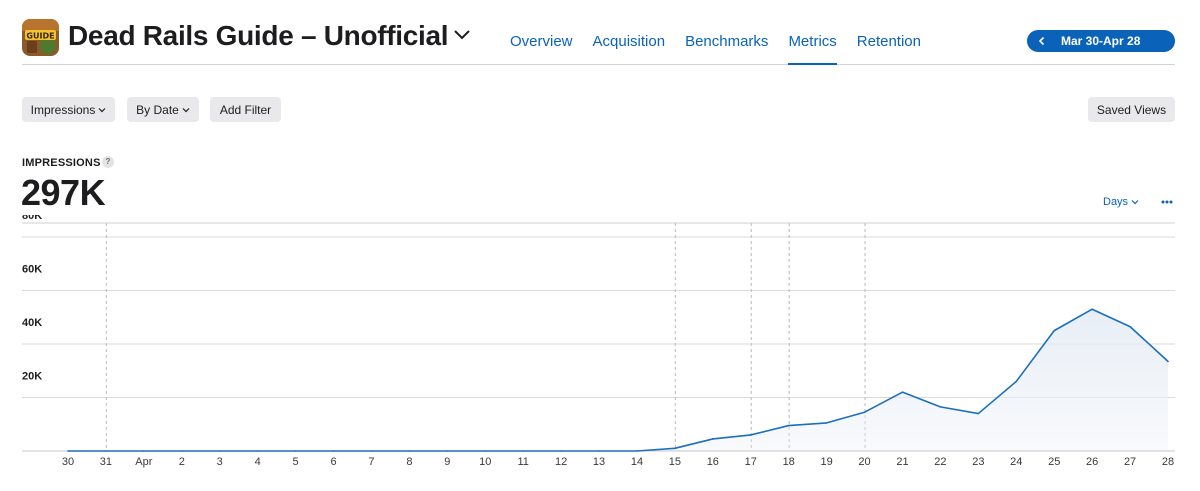  I want to click on x-tick-label: 8, so click(409, 462).